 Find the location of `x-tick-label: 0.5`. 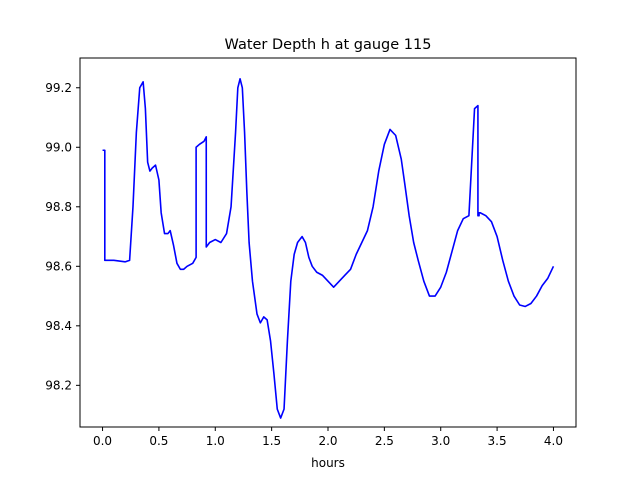

x-tick-label: 0.5 is located at coordinates (158, 441).